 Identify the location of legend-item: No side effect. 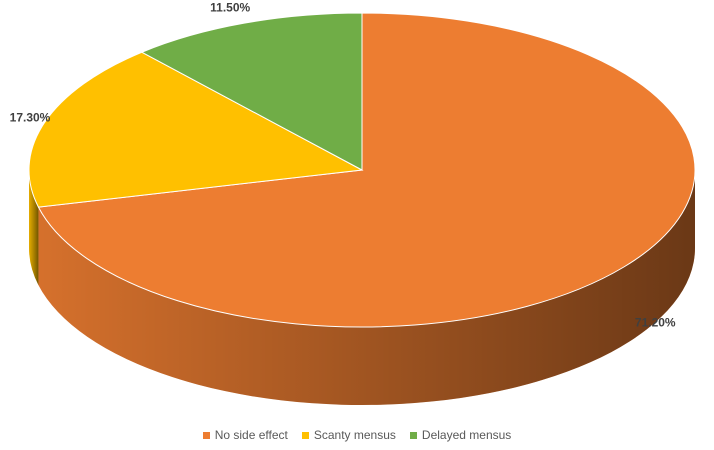
(245, 435).